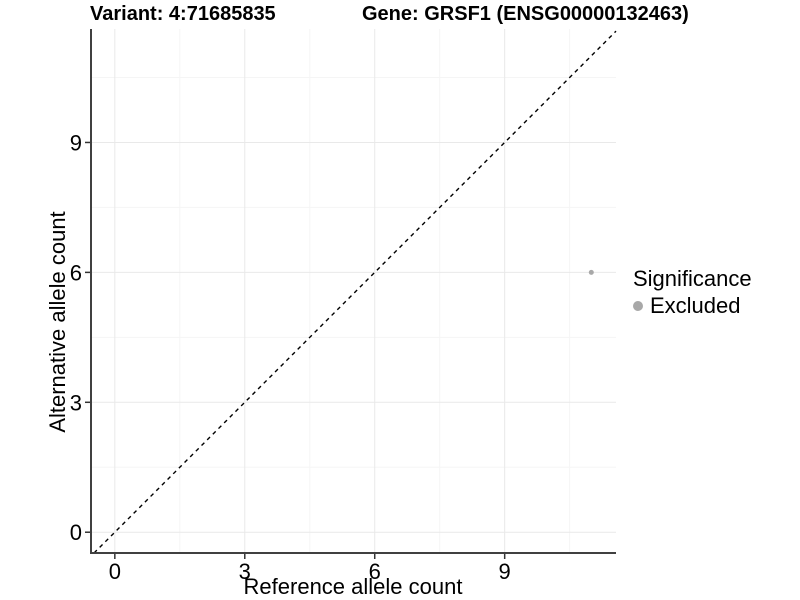 This screenshot has height=600, width=800. Describe the element at coordinates (245, 571) in the screenshot. I see `x-tick-label: 3` at that location.